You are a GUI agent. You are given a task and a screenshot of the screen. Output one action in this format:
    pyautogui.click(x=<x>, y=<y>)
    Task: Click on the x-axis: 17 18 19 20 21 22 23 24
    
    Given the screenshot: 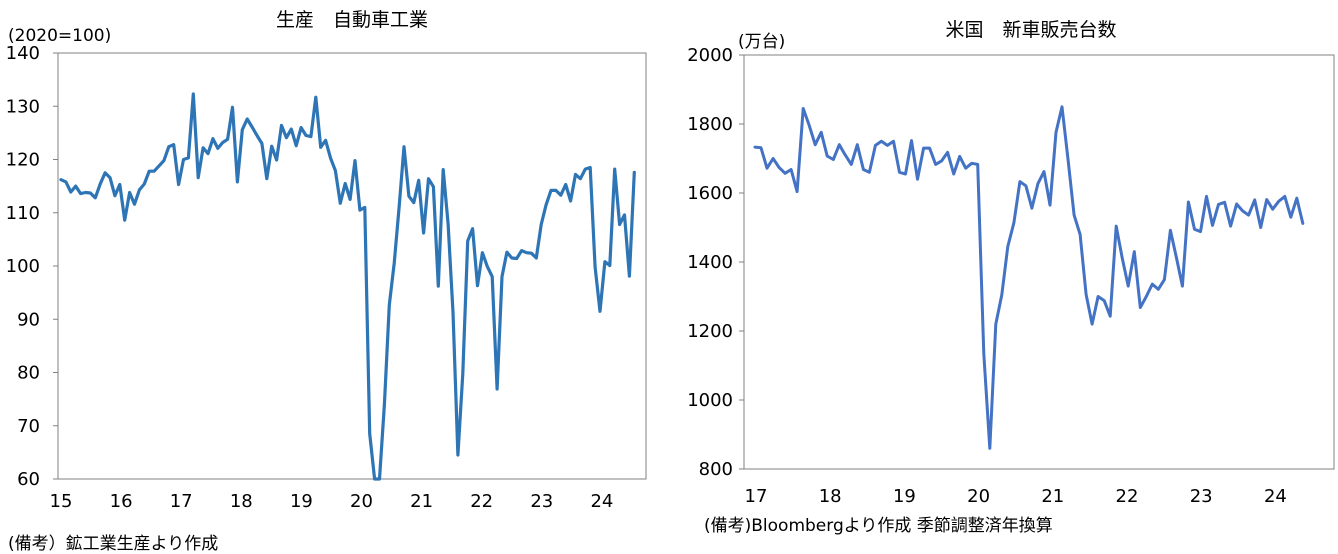 What is the action you would take?
    pyautogui.click(x=1016, y=496)
    